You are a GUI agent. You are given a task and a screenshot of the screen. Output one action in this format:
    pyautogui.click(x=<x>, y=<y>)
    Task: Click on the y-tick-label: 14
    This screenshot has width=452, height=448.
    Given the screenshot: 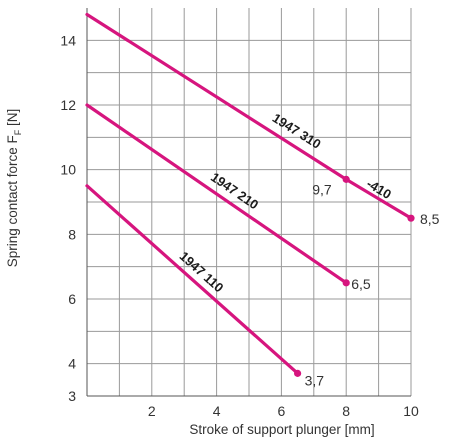 What is the action you would take?
    pyautogui.click(x=68, y=40)
    